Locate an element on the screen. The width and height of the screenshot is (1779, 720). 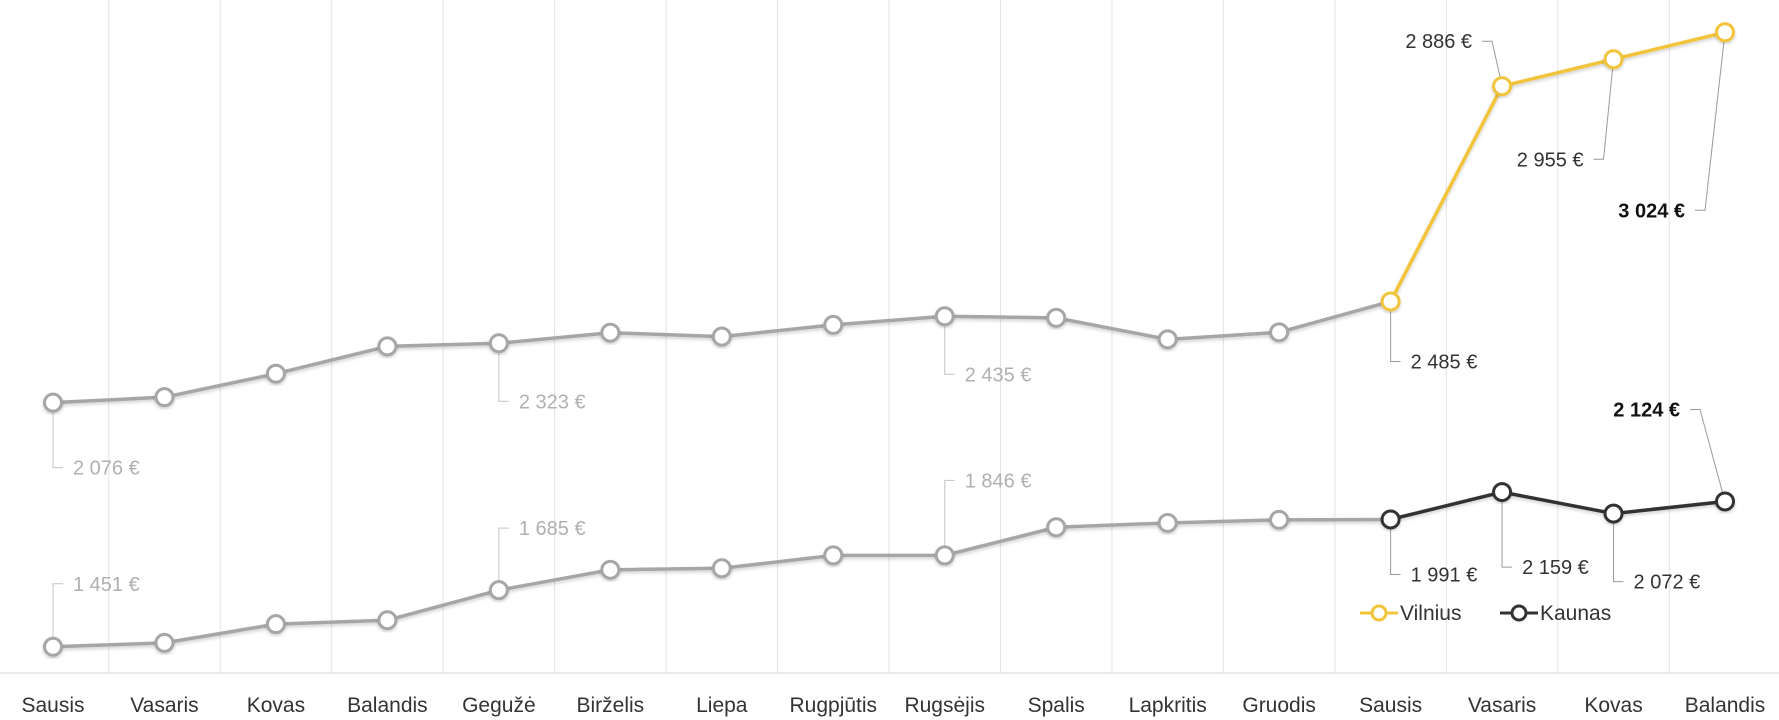
data-label: 2 076 € is located at coordinates (106, 469).